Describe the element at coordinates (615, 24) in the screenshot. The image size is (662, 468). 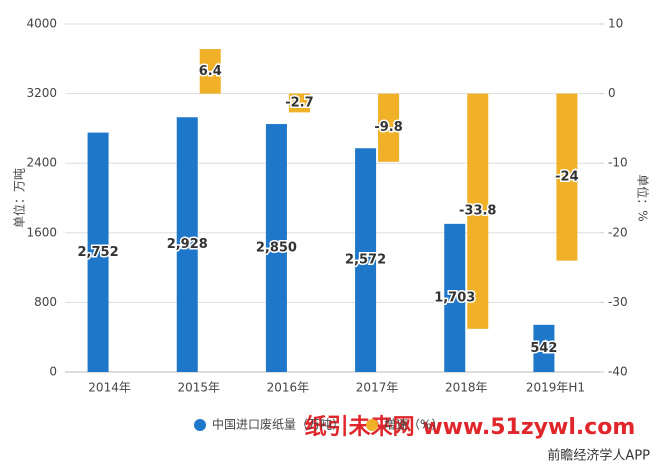
I see `y2-tick-label: 10` at that location.